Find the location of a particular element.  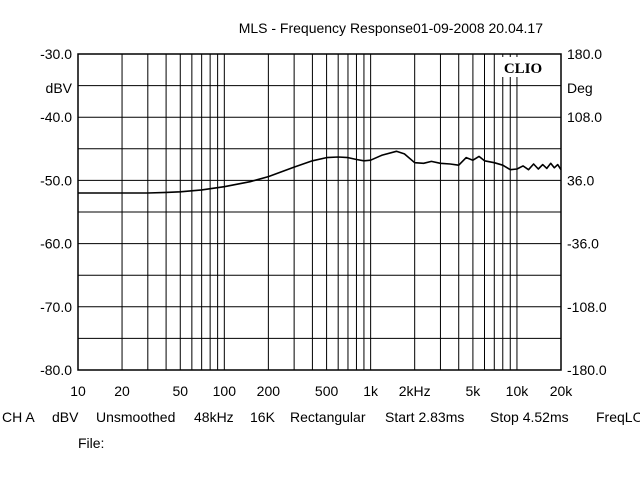

right-axis-unit: Deg is located at coordinates (580, 88).